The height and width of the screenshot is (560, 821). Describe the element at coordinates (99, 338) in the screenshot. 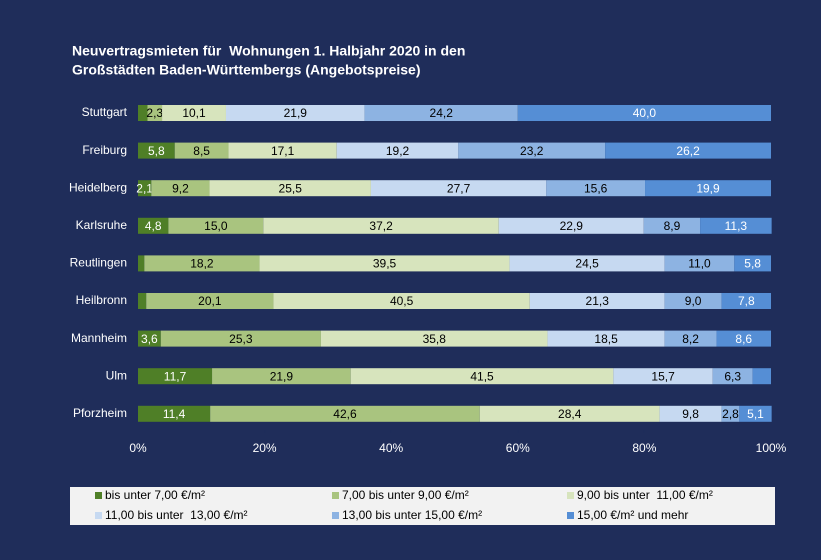

I see `y-tick-label: Mannheim` at that location.